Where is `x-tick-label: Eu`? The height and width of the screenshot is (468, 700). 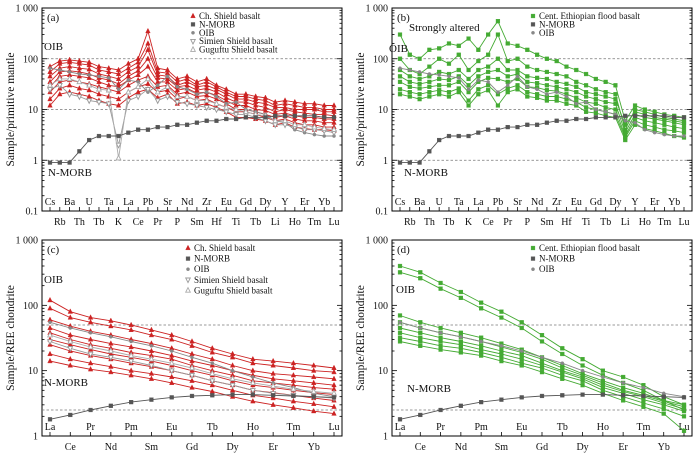
x-tick-label: Eu is located at coordinates (171, 427).